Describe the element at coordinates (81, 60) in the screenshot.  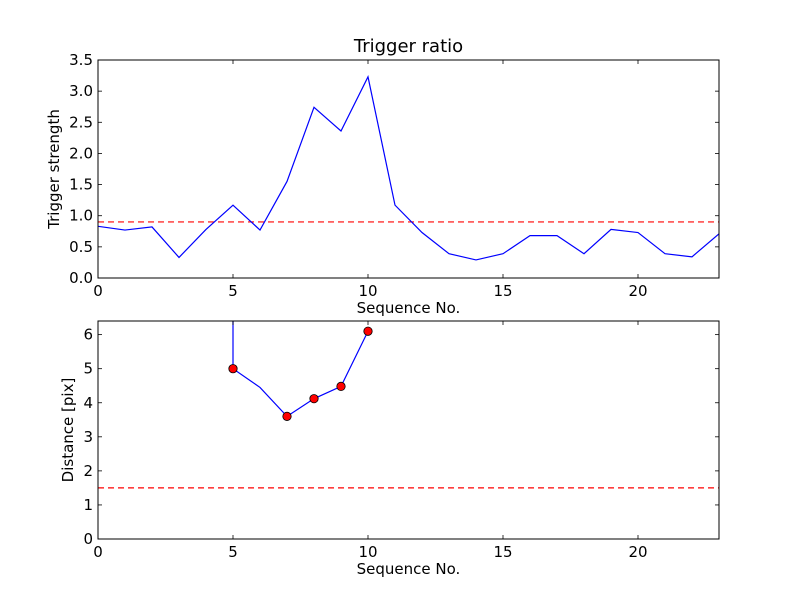
I see `y-tick-label: 3.5` at that location.